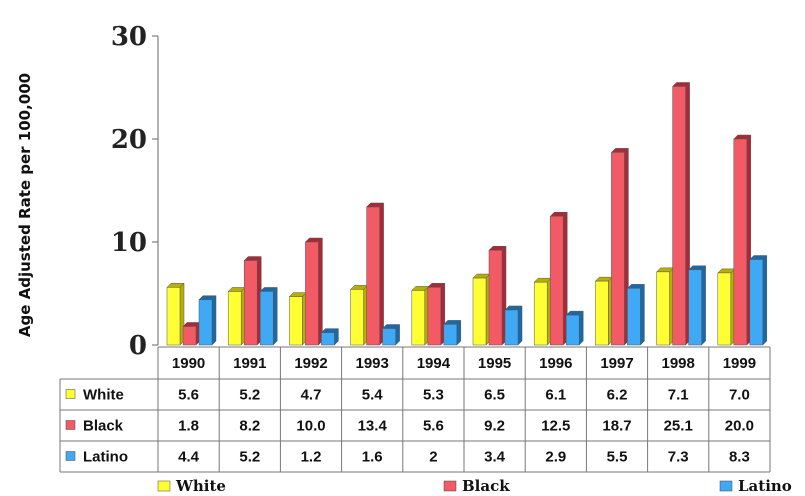 The width and height of the screenshot is (805, 496). Describe the element at coordinates (103, 426) in the screenshot. I see `table-row-label: Black` at that location.